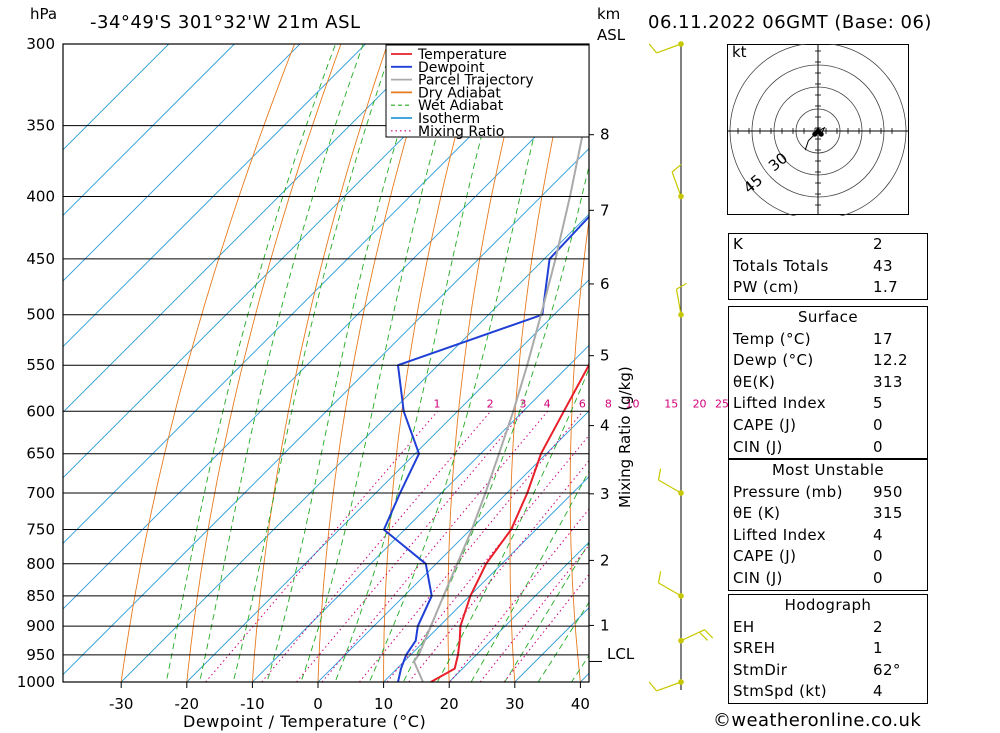  Describe the element at coordinates (633, 403) in the screenshot. I see `mixing-ratio-label: 10` at that location.